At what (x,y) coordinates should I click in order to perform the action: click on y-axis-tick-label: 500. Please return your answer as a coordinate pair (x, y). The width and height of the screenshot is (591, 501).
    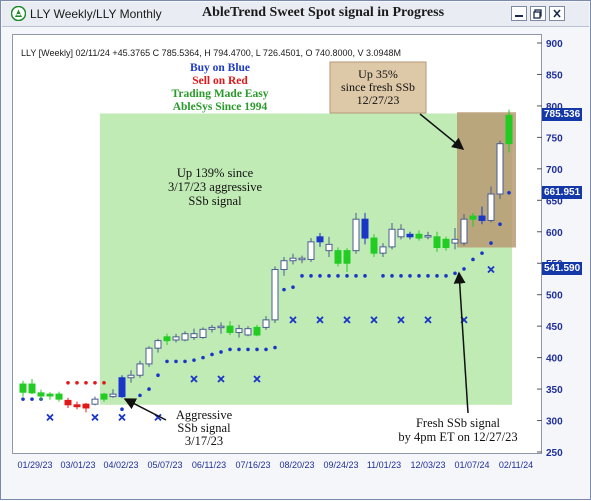
    Looking at the image, I should click on (554, 296).